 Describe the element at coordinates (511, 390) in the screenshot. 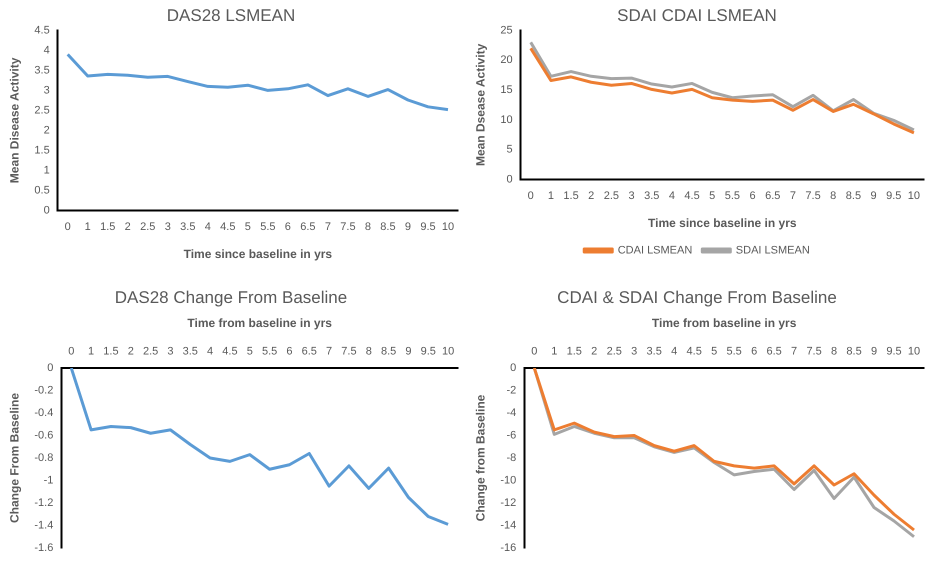

I see `y-tick-label: -2` at that location.